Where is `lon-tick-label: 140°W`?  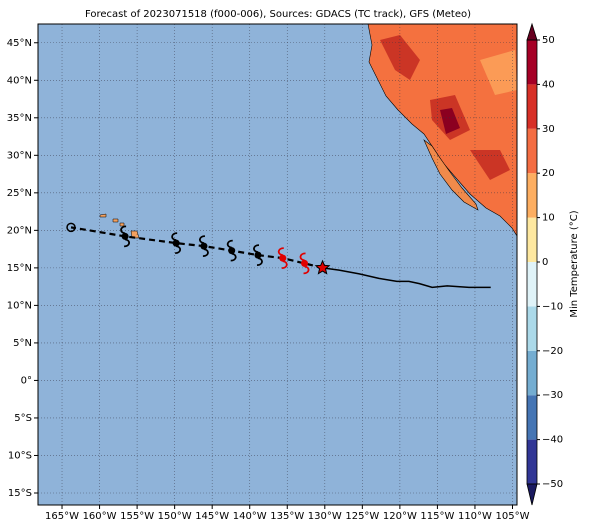 lon-tick-label: 140°W is located at coordinates (250, 516).